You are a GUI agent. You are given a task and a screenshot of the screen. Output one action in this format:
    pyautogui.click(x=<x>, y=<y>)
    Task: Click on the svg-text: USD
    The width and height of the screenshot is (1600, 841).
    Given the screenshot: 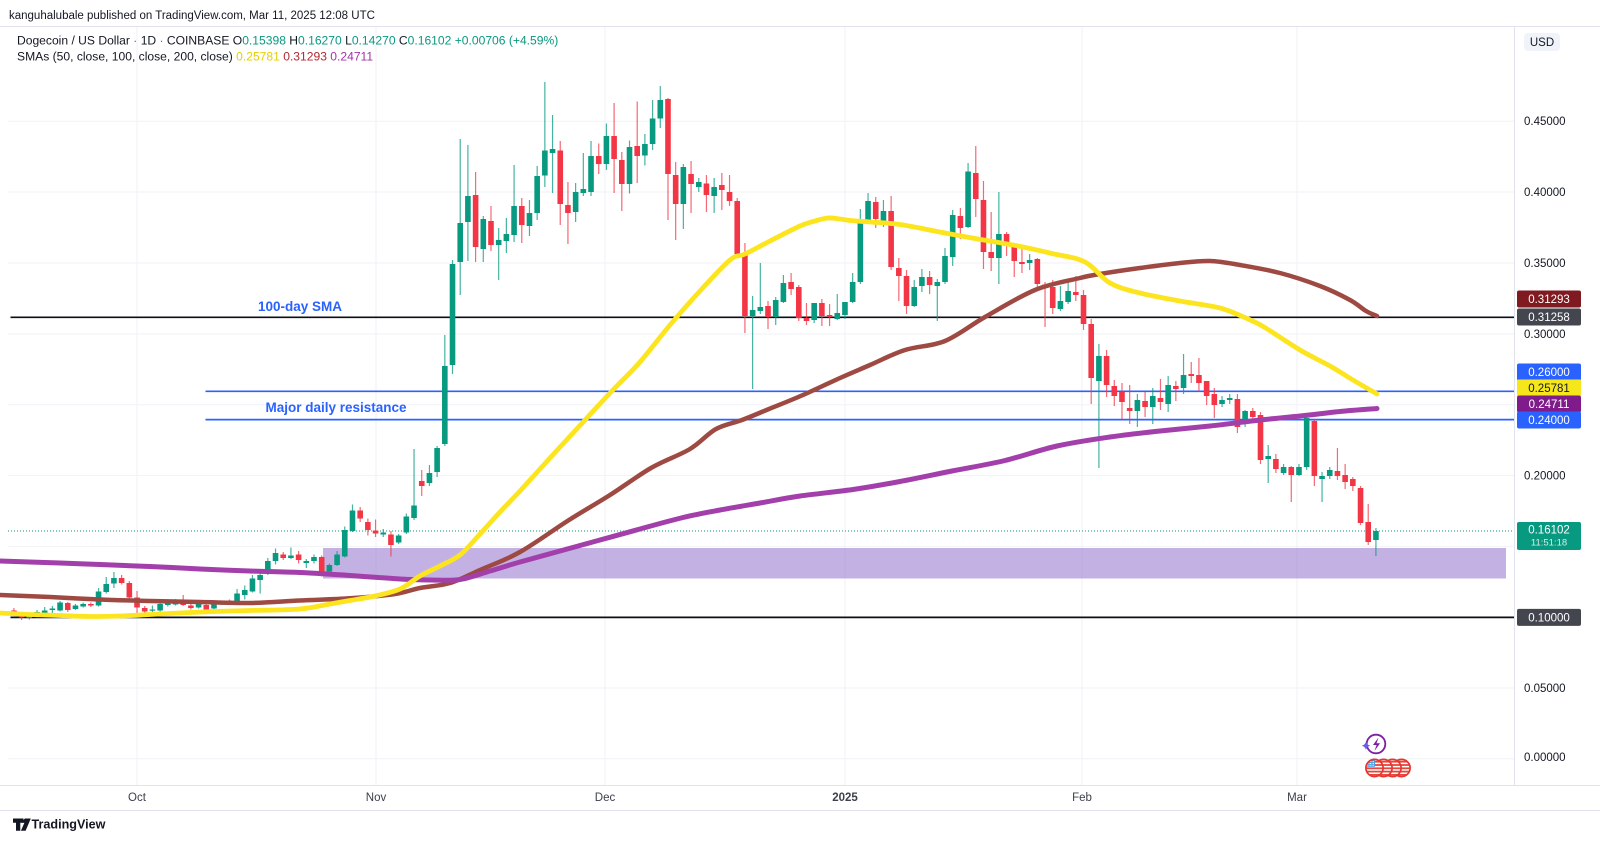 What is the action you would take?
    pyautogui.click(x=1542, y=43)
    